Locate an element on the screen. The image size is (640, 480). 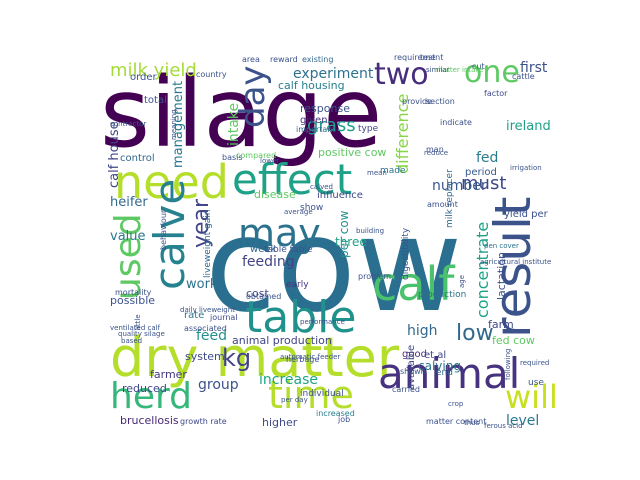
word-farmer: farmer is located at coordinates (168, 374).